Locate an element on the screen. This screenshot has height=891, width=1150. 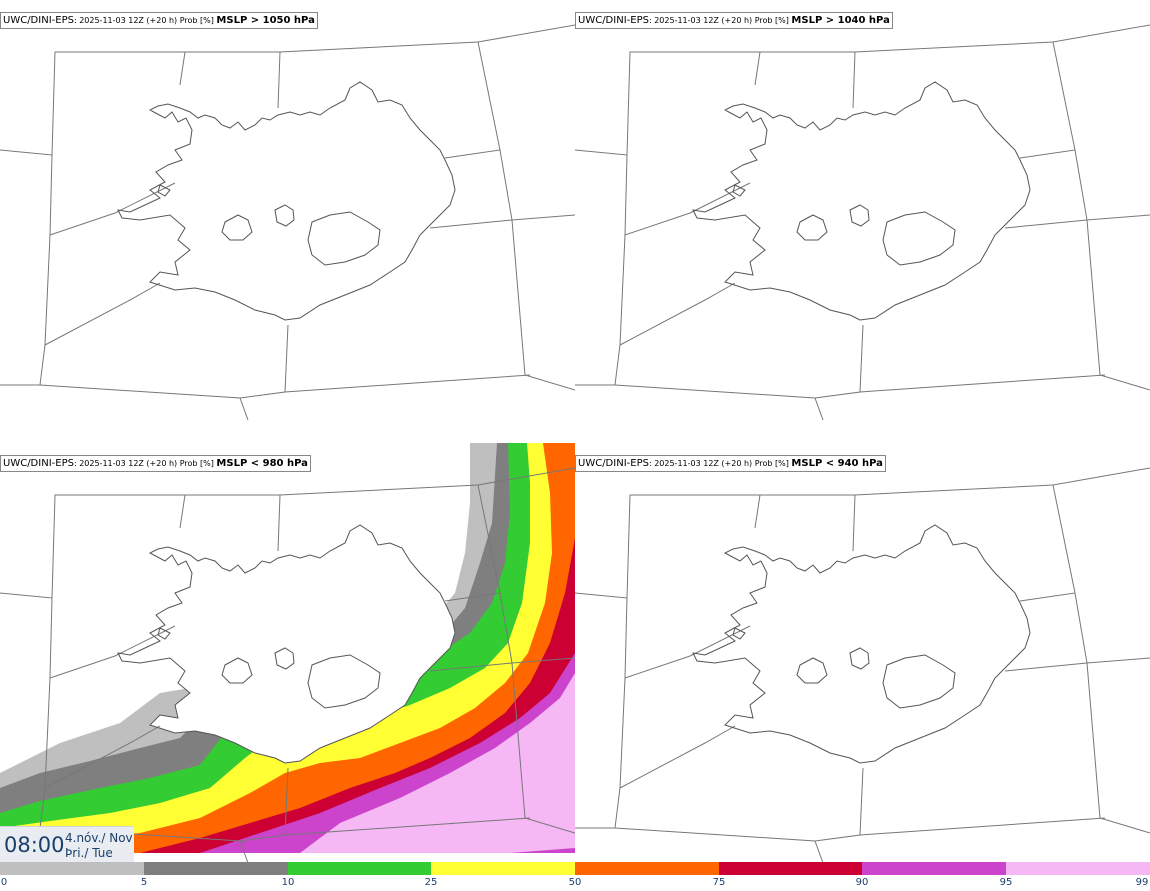
colorbar-tick: 25 is located at coordinates (431, 882).